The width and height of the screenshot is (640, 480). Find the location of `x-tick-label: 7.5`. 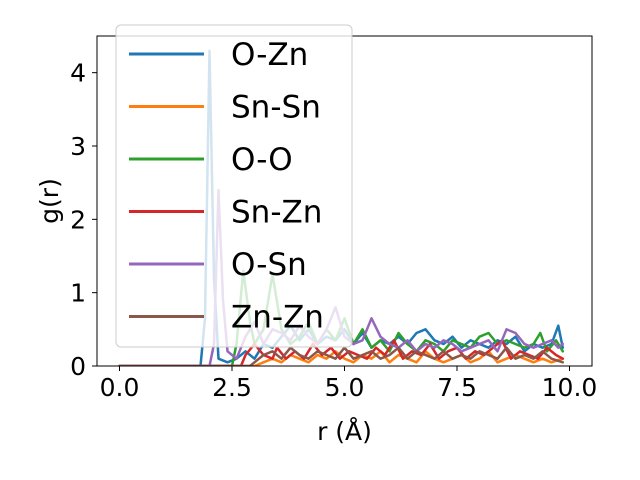

x-tick-label: 7.5 is located at coordinates (457, 387).